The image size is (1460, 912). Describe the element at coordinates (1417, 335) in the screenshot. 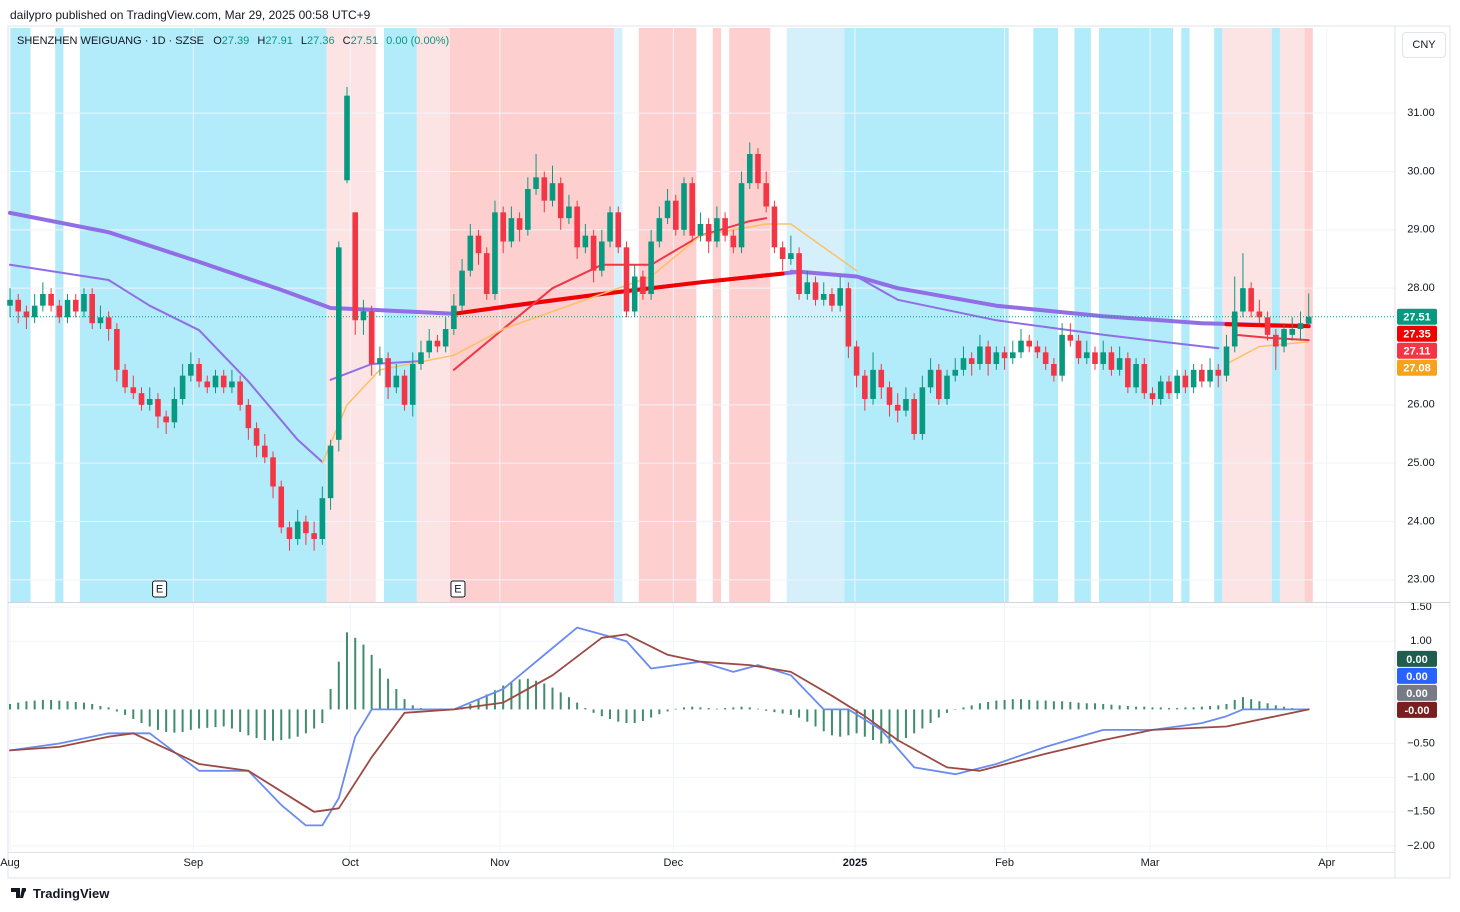

I see `price-tag-label: 27.35` at that location.